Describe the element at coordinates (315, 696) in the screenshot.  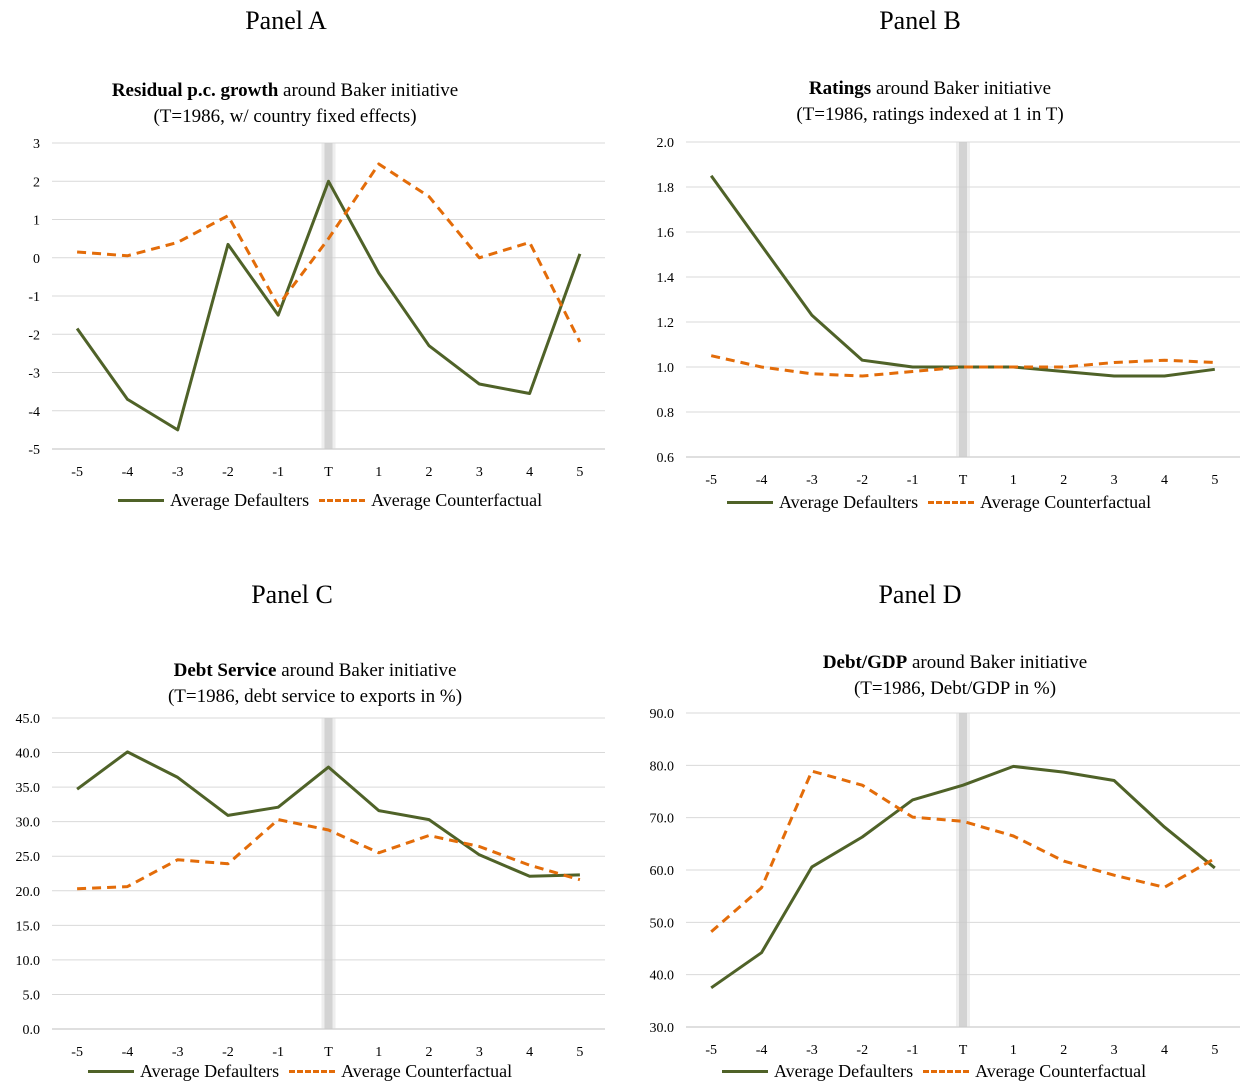
I see `panel-c-subtitle: (T=1986, debt service to exports in %)` at that location.